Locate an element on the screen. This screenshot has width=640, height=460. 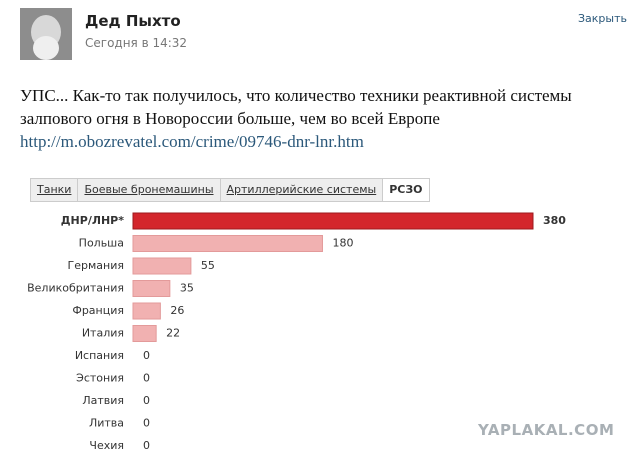
category-label: Испания is located at coordinates (99, 355).